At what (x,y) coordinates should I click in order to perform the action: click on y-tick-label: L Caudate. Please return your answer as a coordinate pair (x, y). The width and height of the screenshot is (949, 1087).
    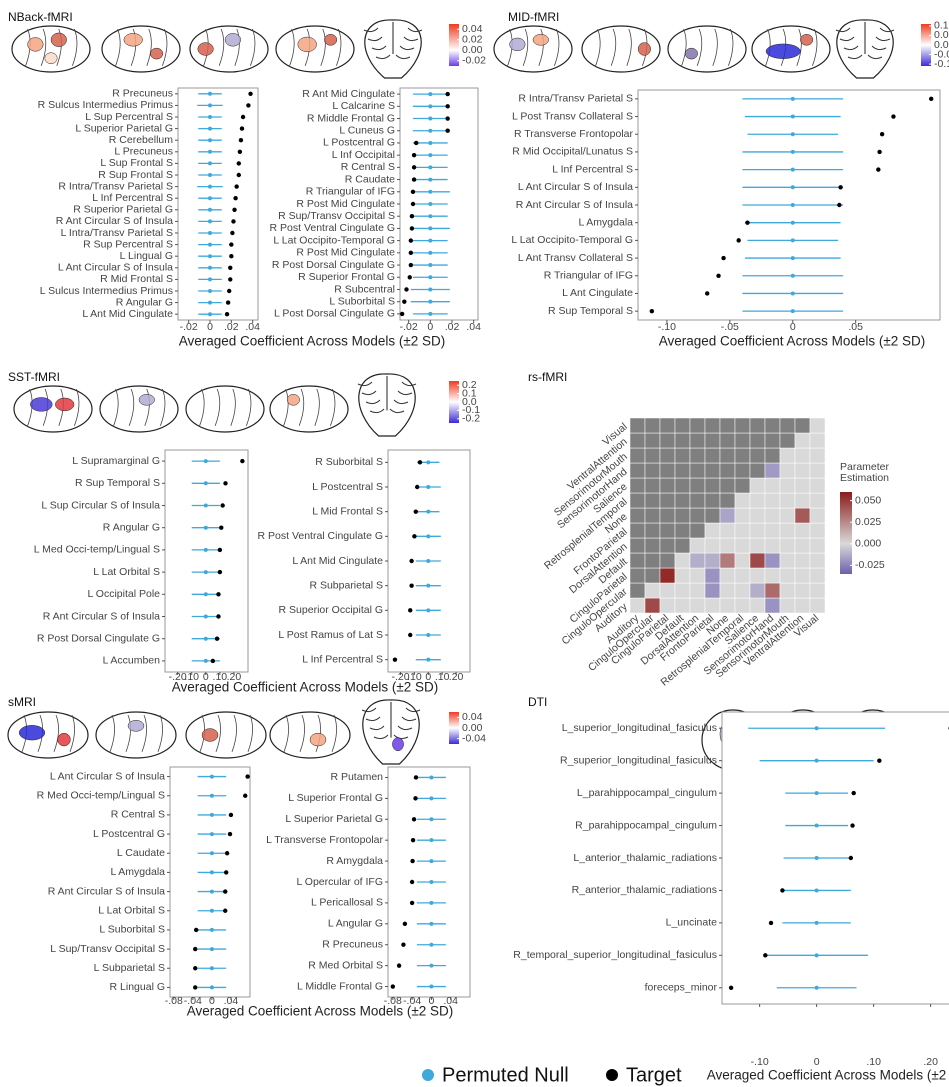
    Looking at the image, I should click on (141, 853).